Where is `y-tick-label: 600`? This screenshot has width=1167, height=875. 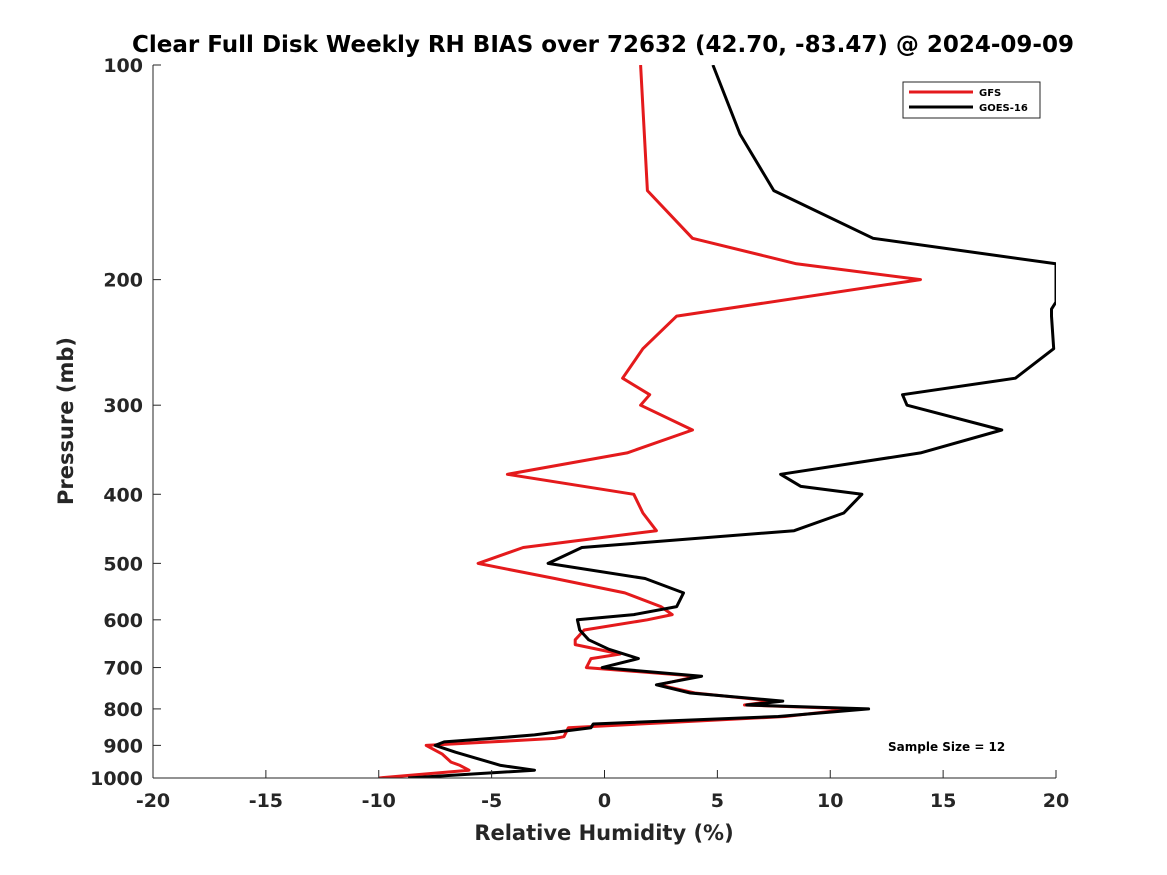
y-tick-label: 600 is located at coordinates (123, 621).